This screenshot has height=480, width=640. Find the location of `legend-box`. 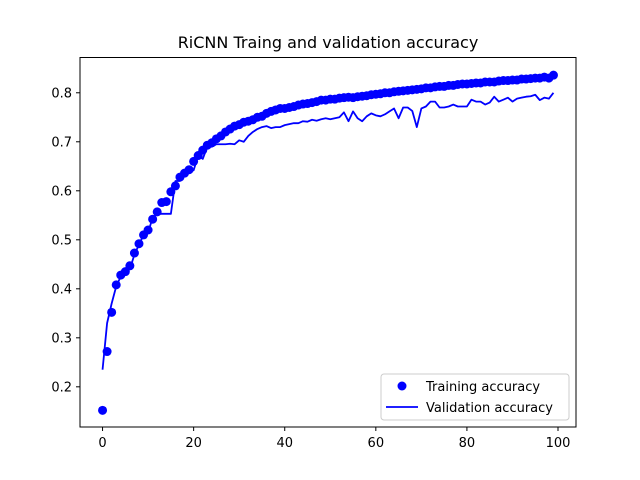

legend-box is located at coordinates (475, 397).